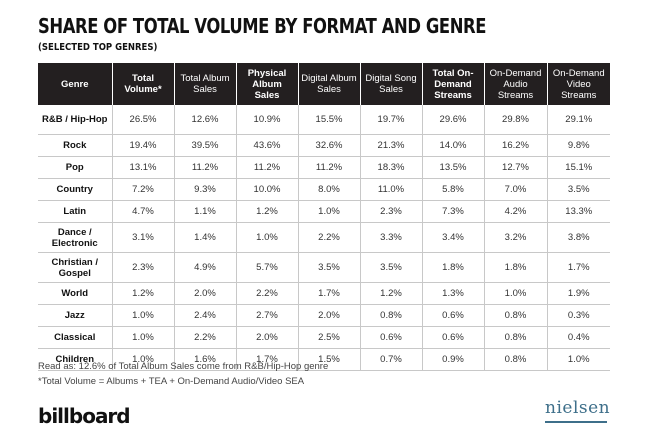 Image resolution: width=648 pixels, height=440 pixels. I want to click on table-row: Latin 4.7% 1.1% 1.2% 1.0% 2.3% 7.3% 4.2% 13.3%, so click(324, 211).